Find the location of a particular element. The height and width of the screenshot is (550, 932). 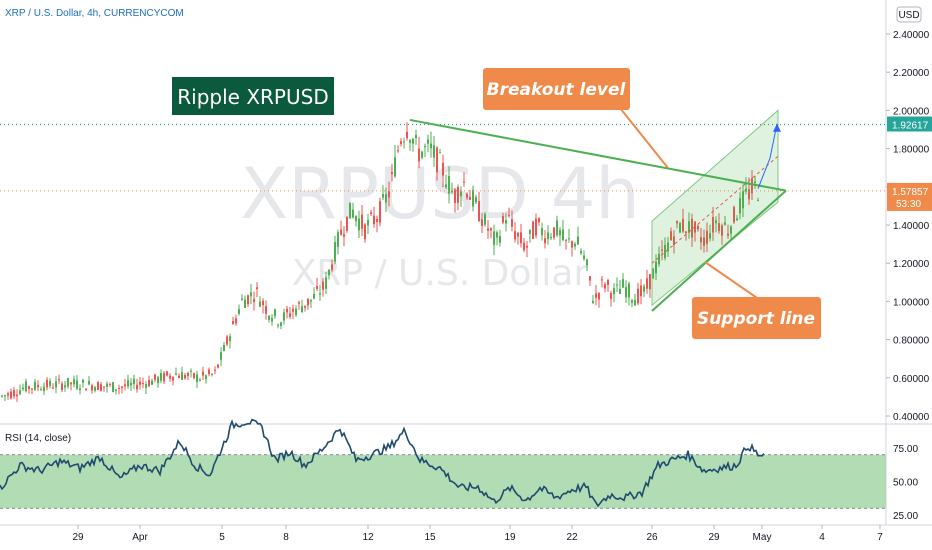

projection-path is located at coordinates (767, 156).